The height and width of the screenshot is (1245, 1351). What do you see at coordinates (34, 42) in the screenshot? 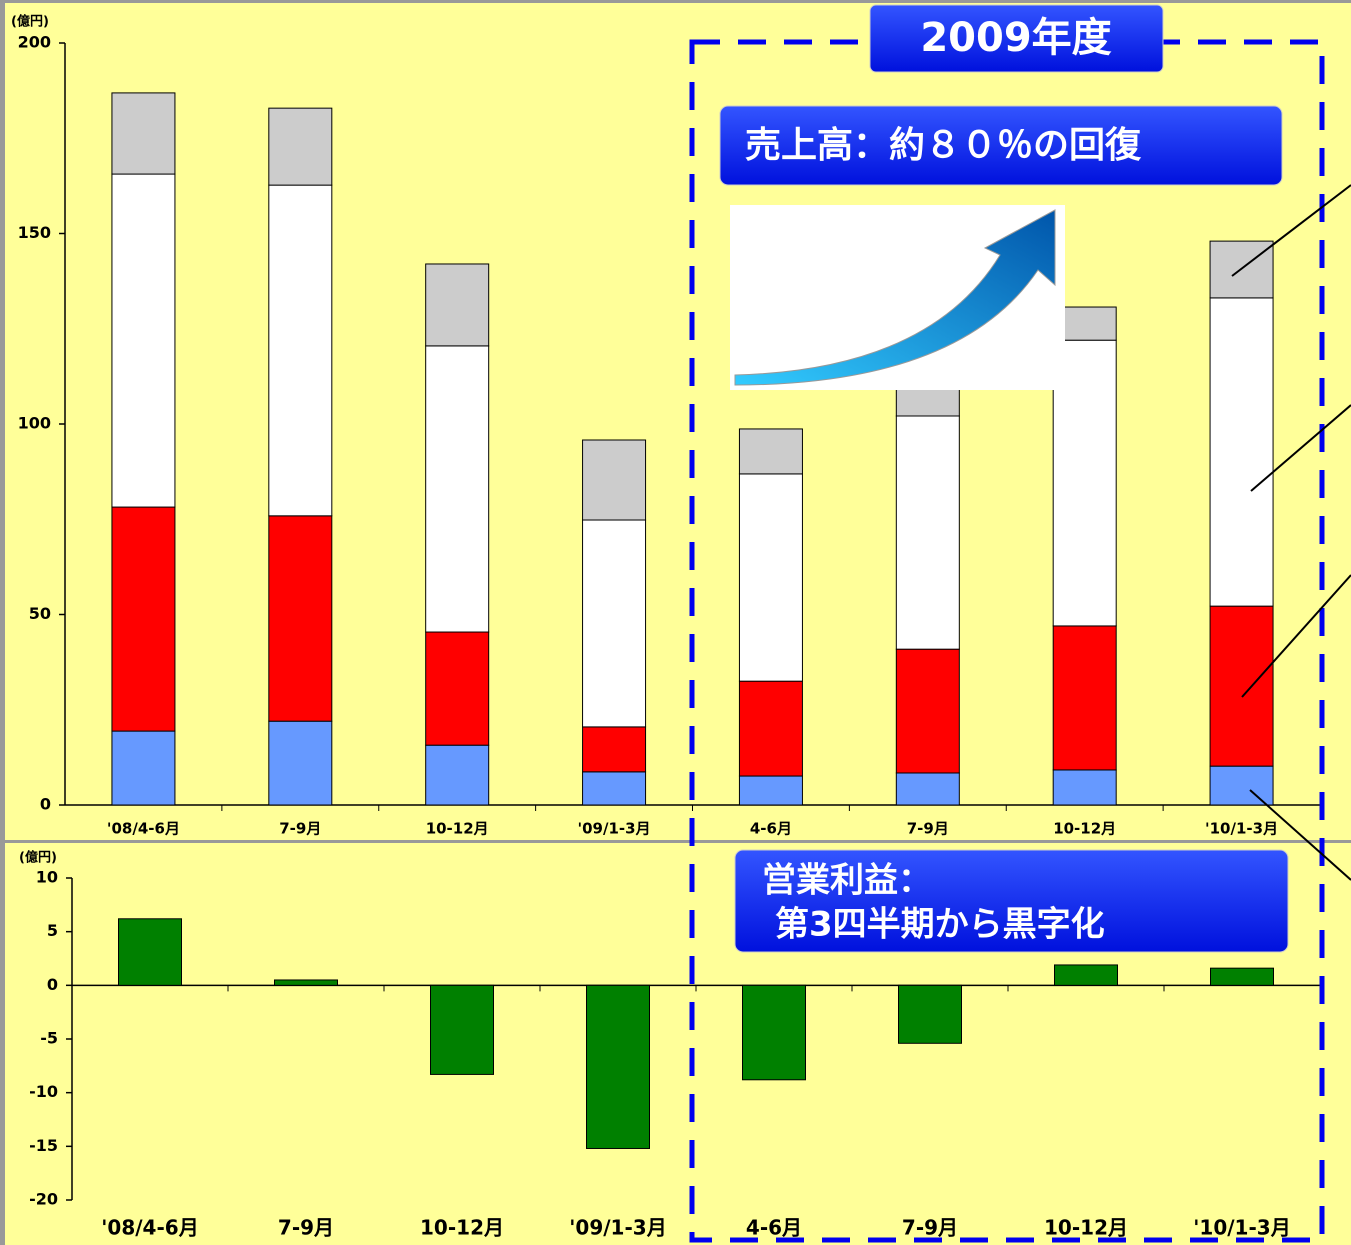
I see `y-tick-label: 200` at bounding box center [34, 42].